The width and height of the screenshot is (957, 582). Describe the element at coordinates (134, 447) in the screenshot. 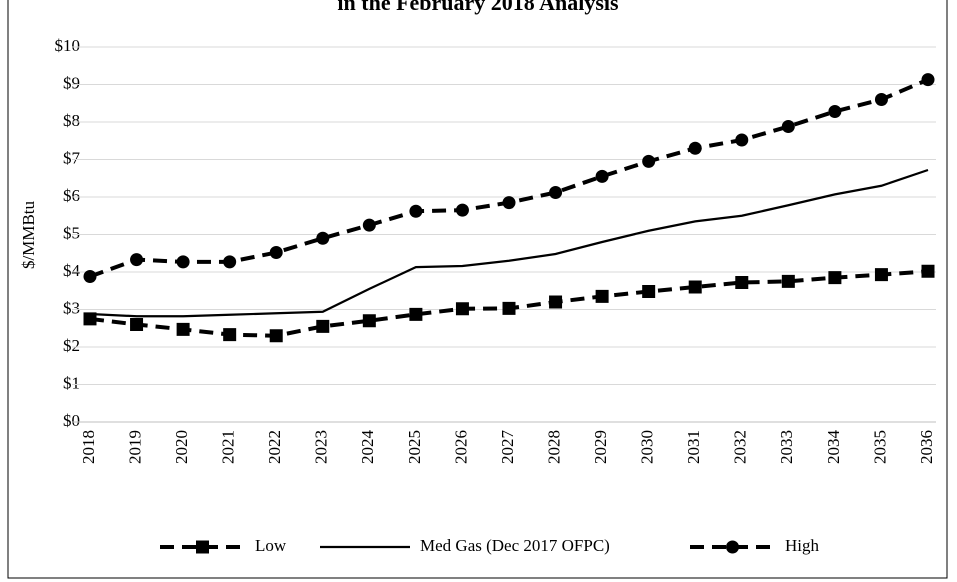

I see `x-tick-label: 2019` at that location.